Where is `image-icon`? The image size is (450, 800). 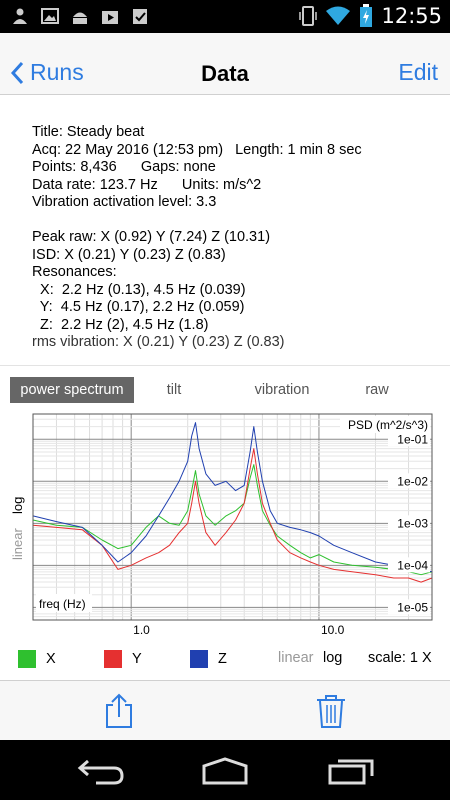
image-icon is located at coordinates (50, 16).